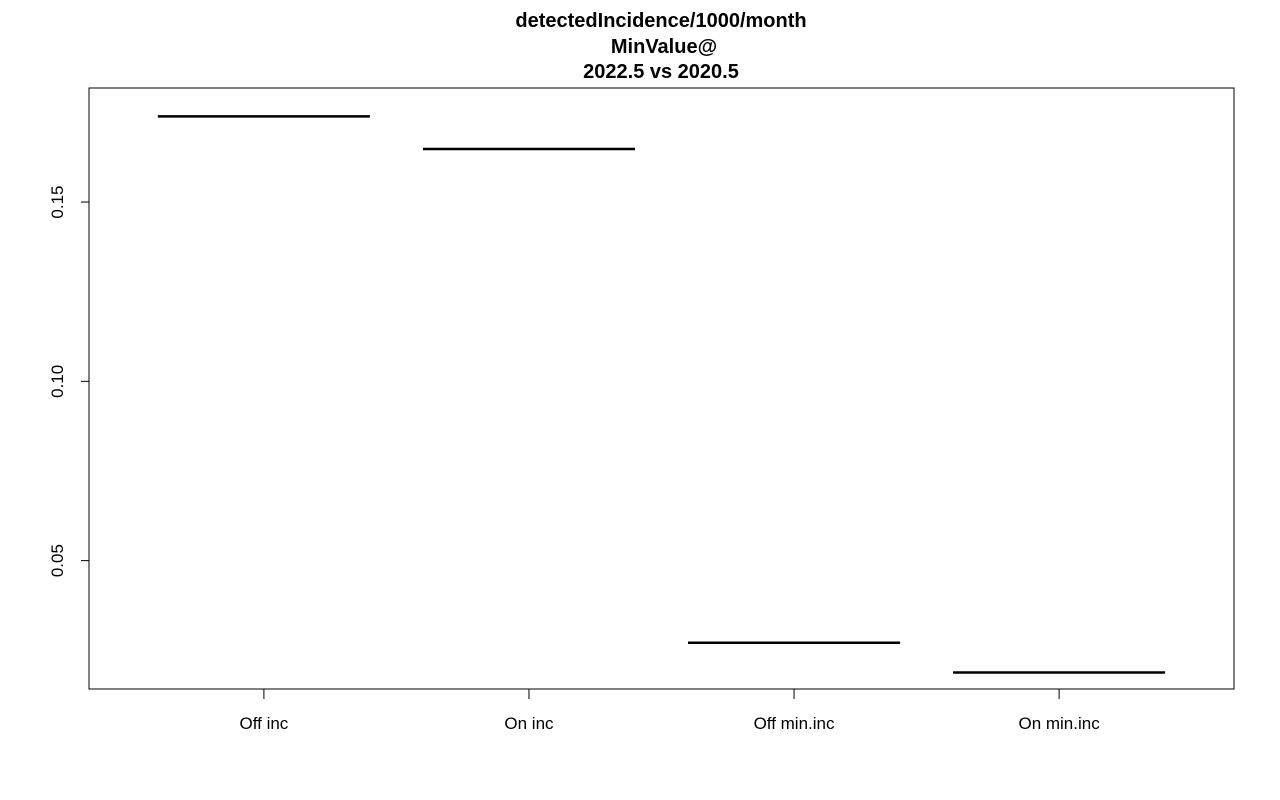  What do you see at coordinates (660, 21) in the screenshot?
I see `chart-title-line-1: detectedIncidence/1000/month` at bounding box center [660, 21].